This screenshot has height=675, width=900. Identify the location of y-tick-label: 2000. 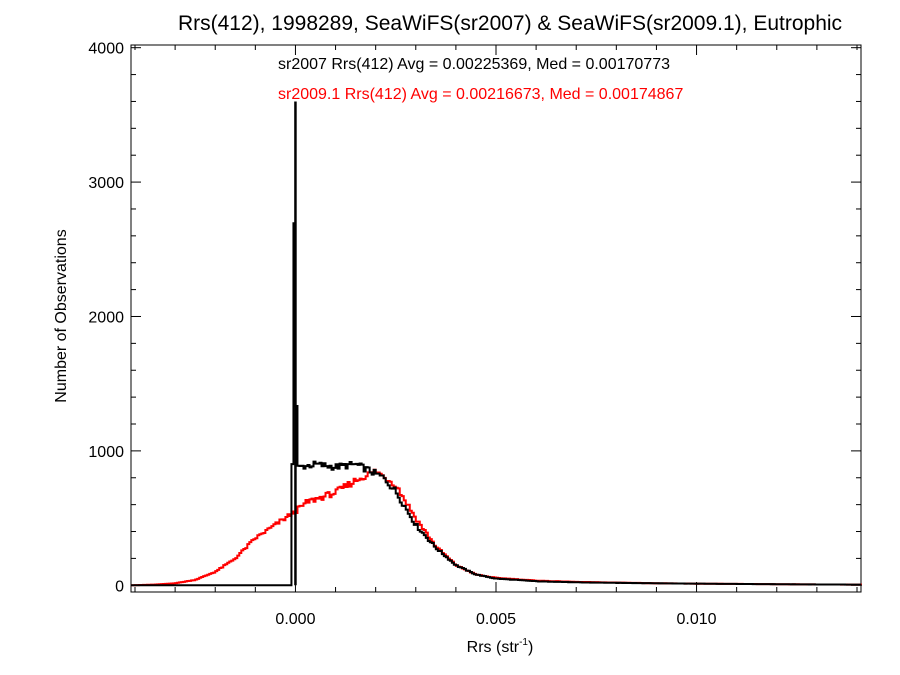
(106, 317).